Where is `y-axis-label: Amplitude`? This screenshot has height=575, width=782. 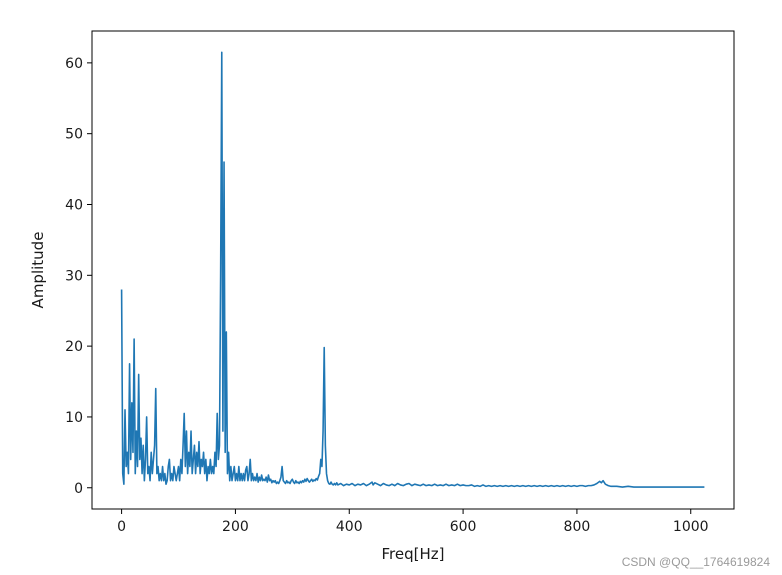
y-axis-label: Amplitude is located at coordinates (38, 270).